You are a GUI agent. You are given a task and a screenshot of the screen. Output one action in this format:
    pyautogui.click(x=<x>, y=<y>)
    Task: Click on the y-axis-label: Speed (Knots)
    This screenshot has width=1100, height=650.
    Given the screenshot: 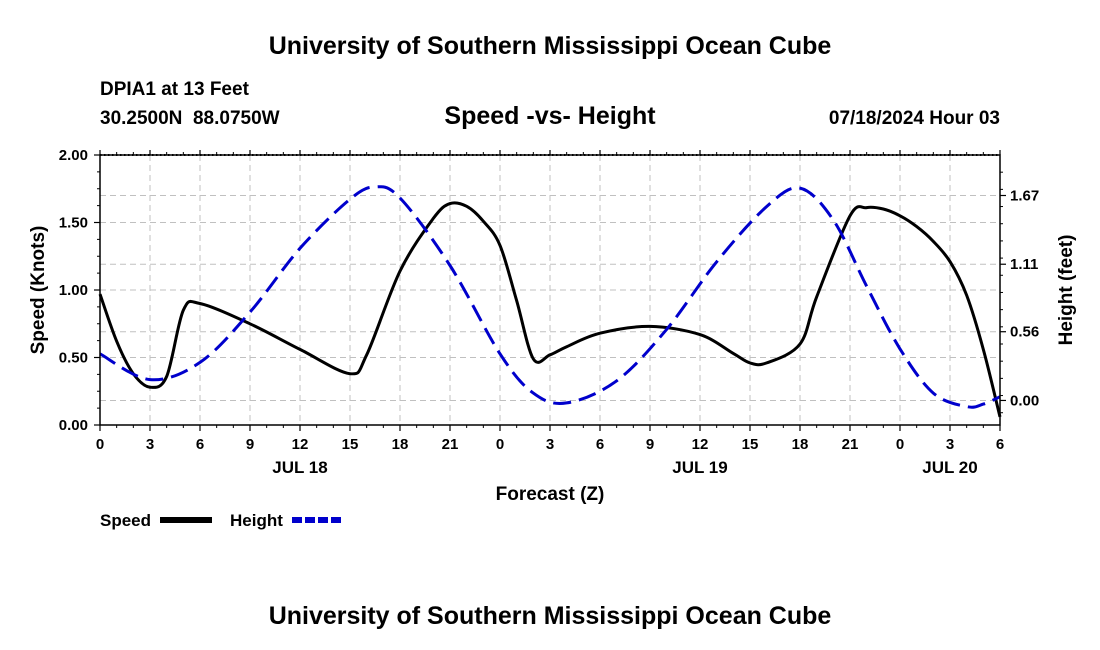 What is the action you would take?
    pyautogui.click(x=38, y=290)
    